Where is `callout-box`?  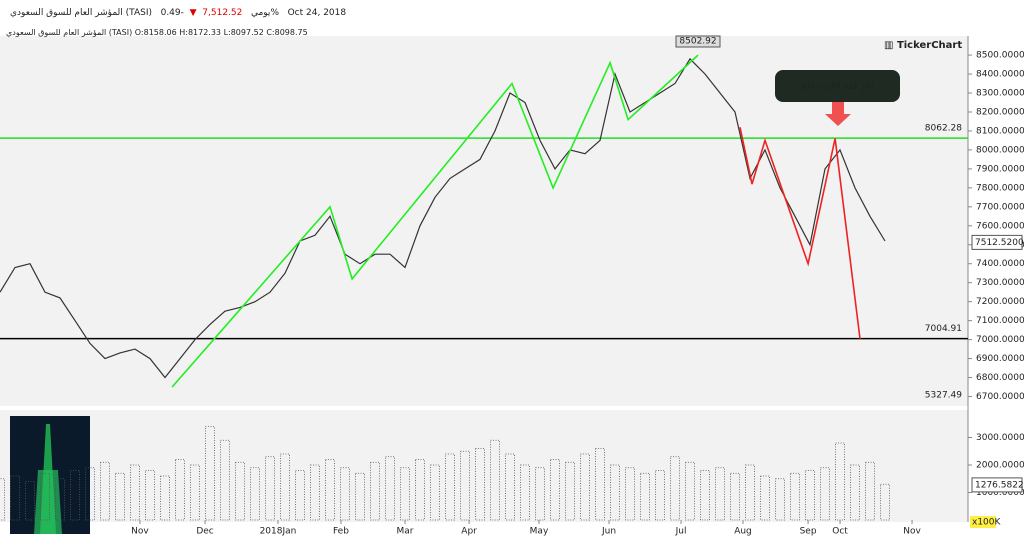 callout-box is located at coordinates (837, 86).